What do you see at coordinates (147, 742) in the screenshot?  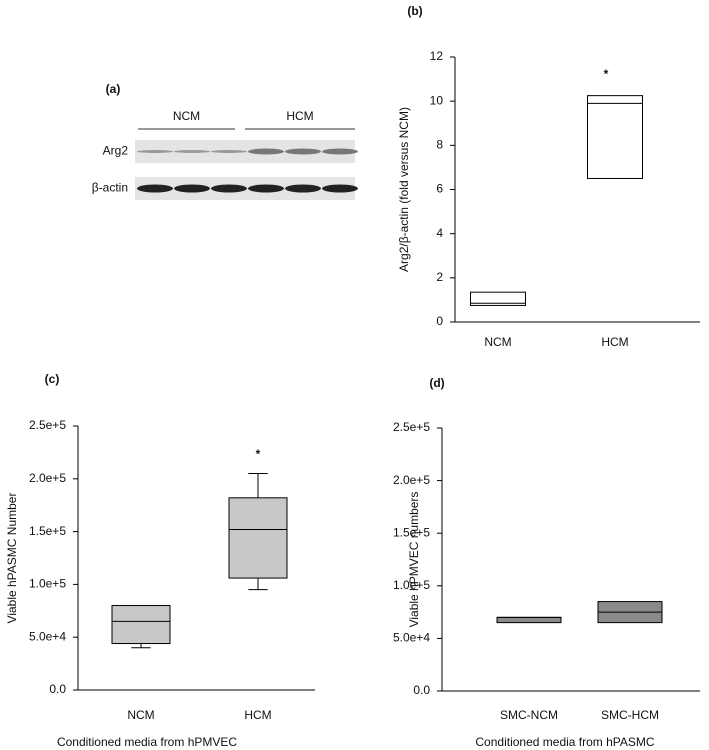 I see `x-axis-label: Conditioned media from hPMVEC` at bounding box center [147, 742].